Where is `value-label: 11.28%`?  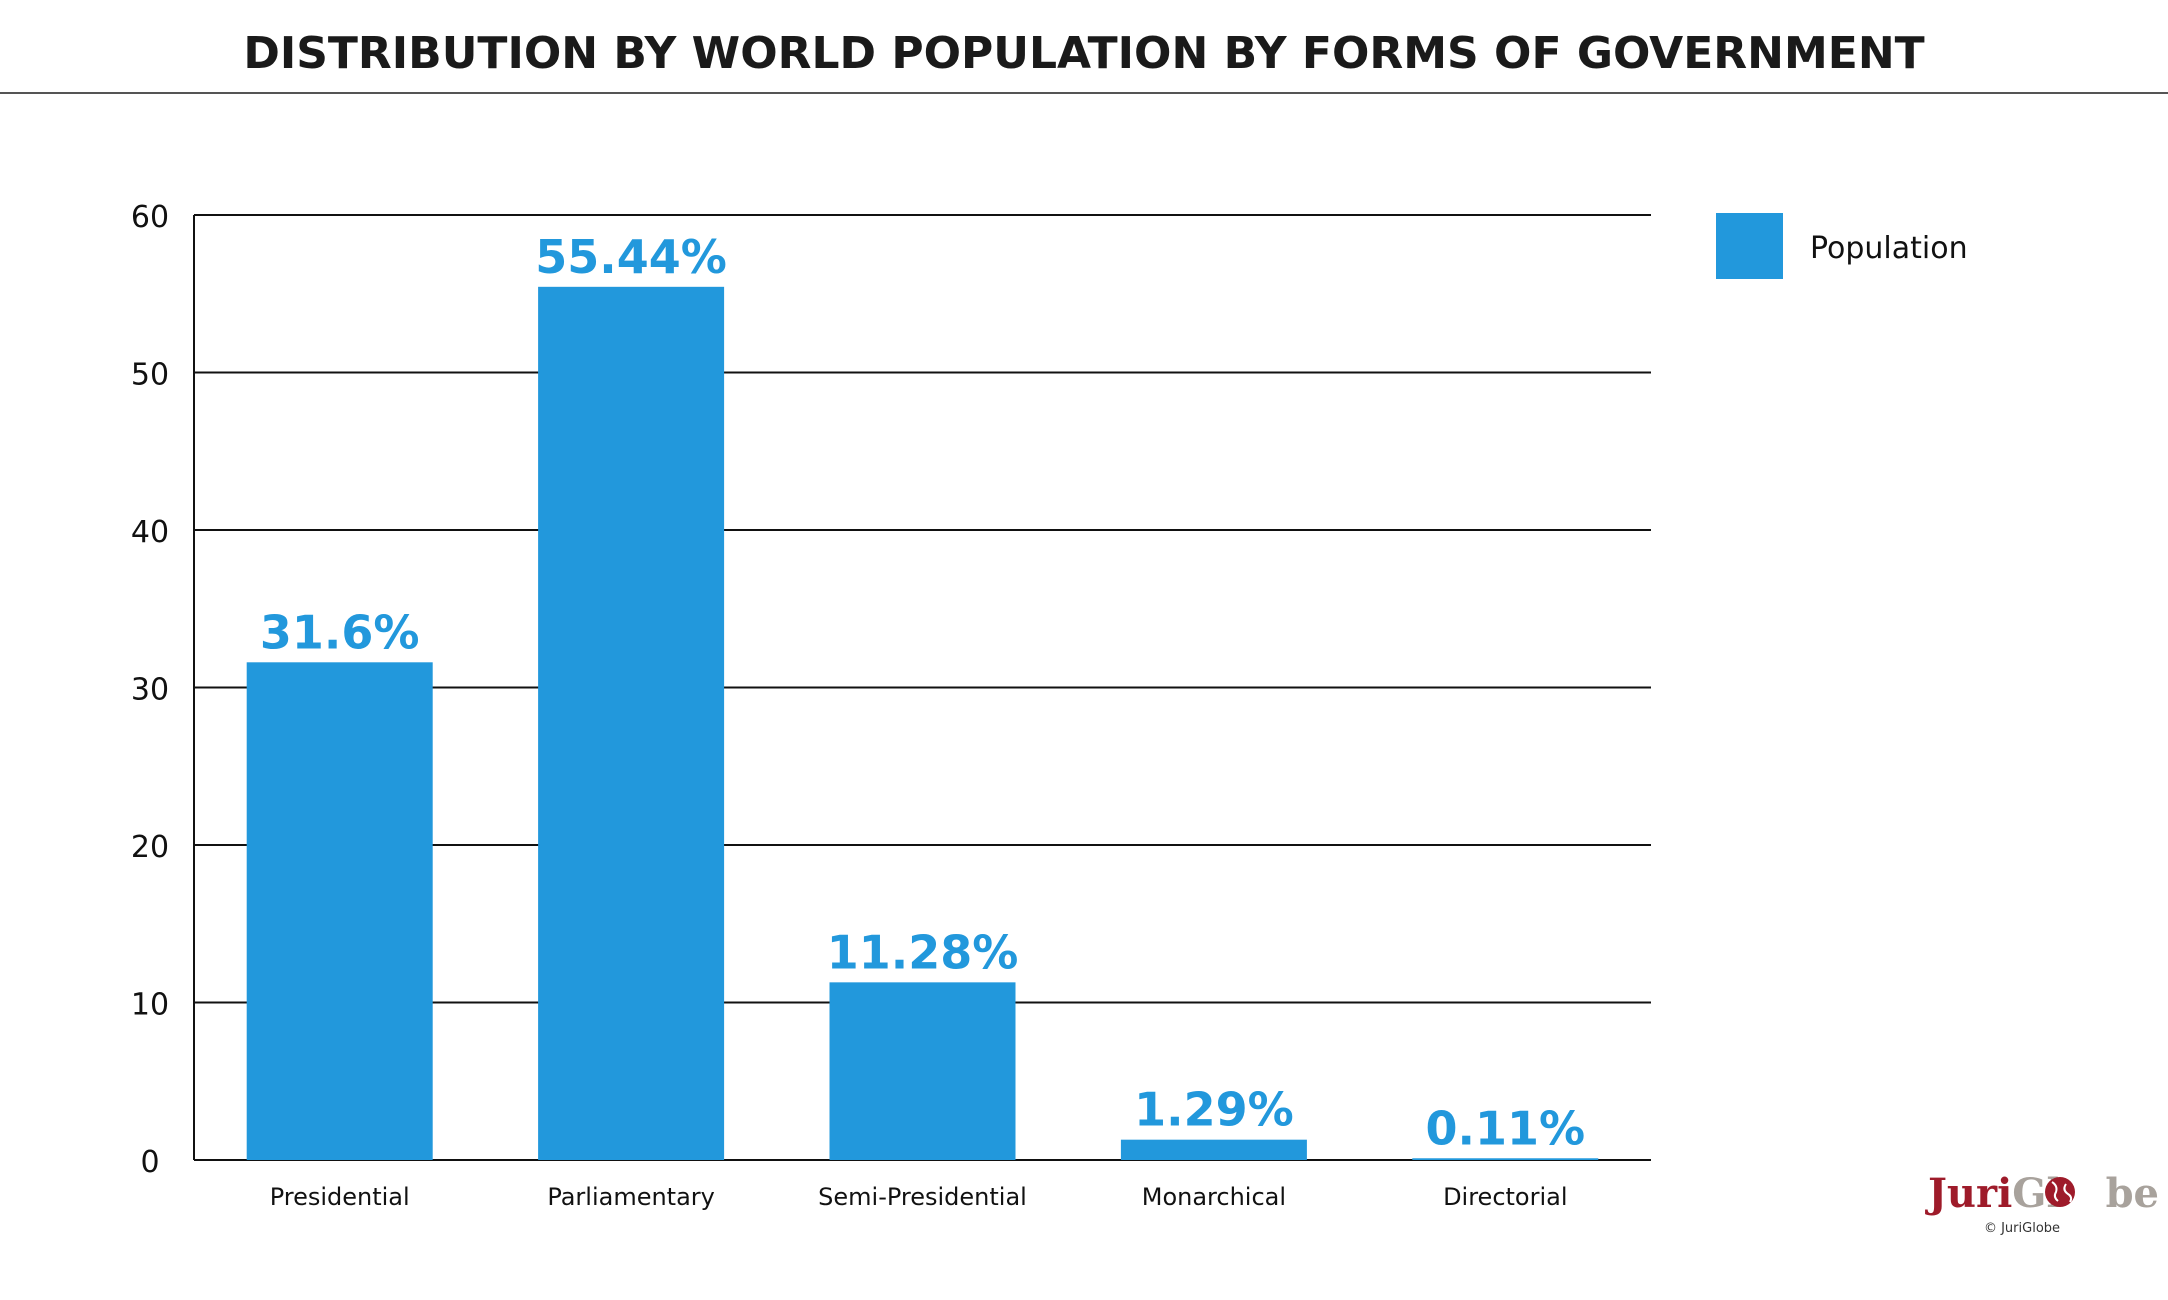
value-label: 11.28% is located at coordinates (923, 952).